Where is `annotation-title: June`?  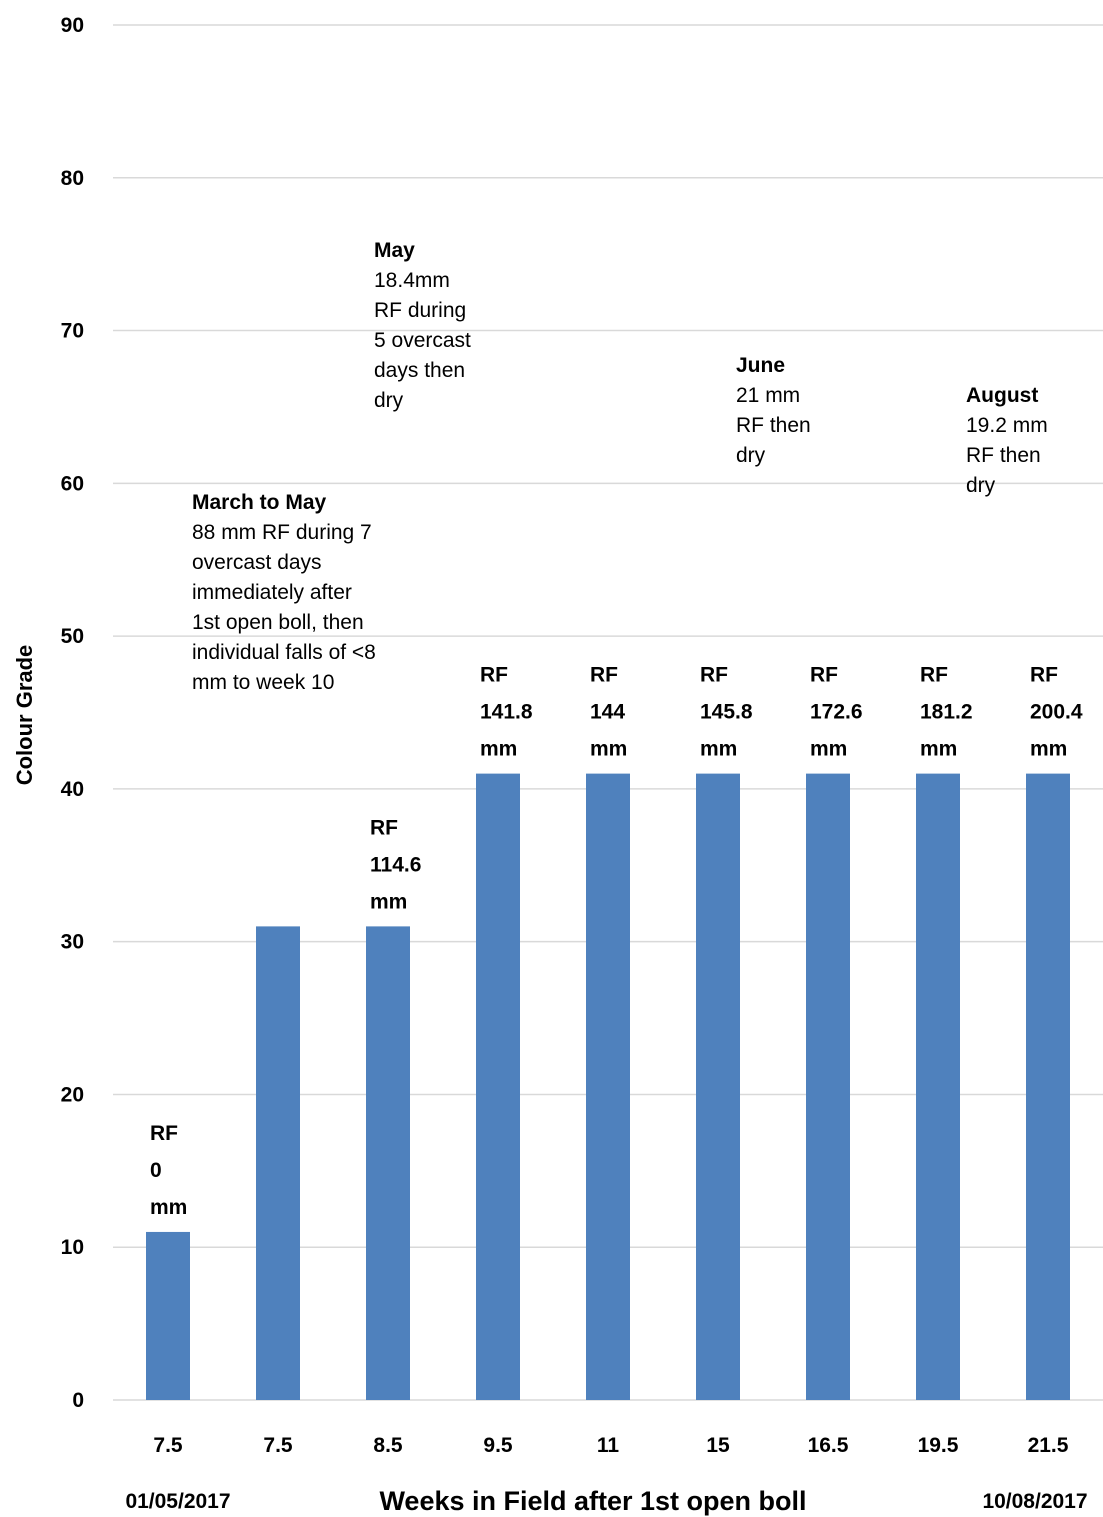 annotation-title: June is located at coordinates (761, 365).